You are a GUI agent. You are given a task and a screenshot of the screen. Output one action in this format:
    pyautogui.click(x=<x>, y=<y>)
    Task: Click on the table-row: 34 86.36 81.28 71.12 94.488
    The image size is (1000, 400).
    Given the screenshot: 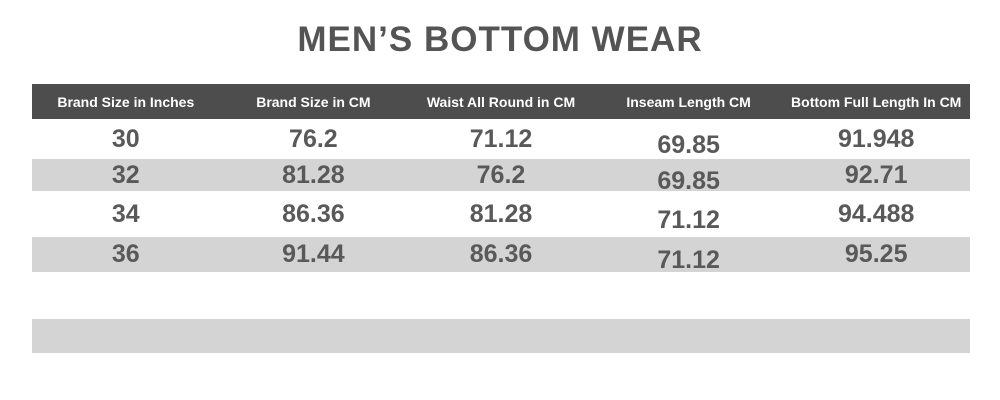 What is the action you would take?
    pyautogui.click(x=501, y=214)
    